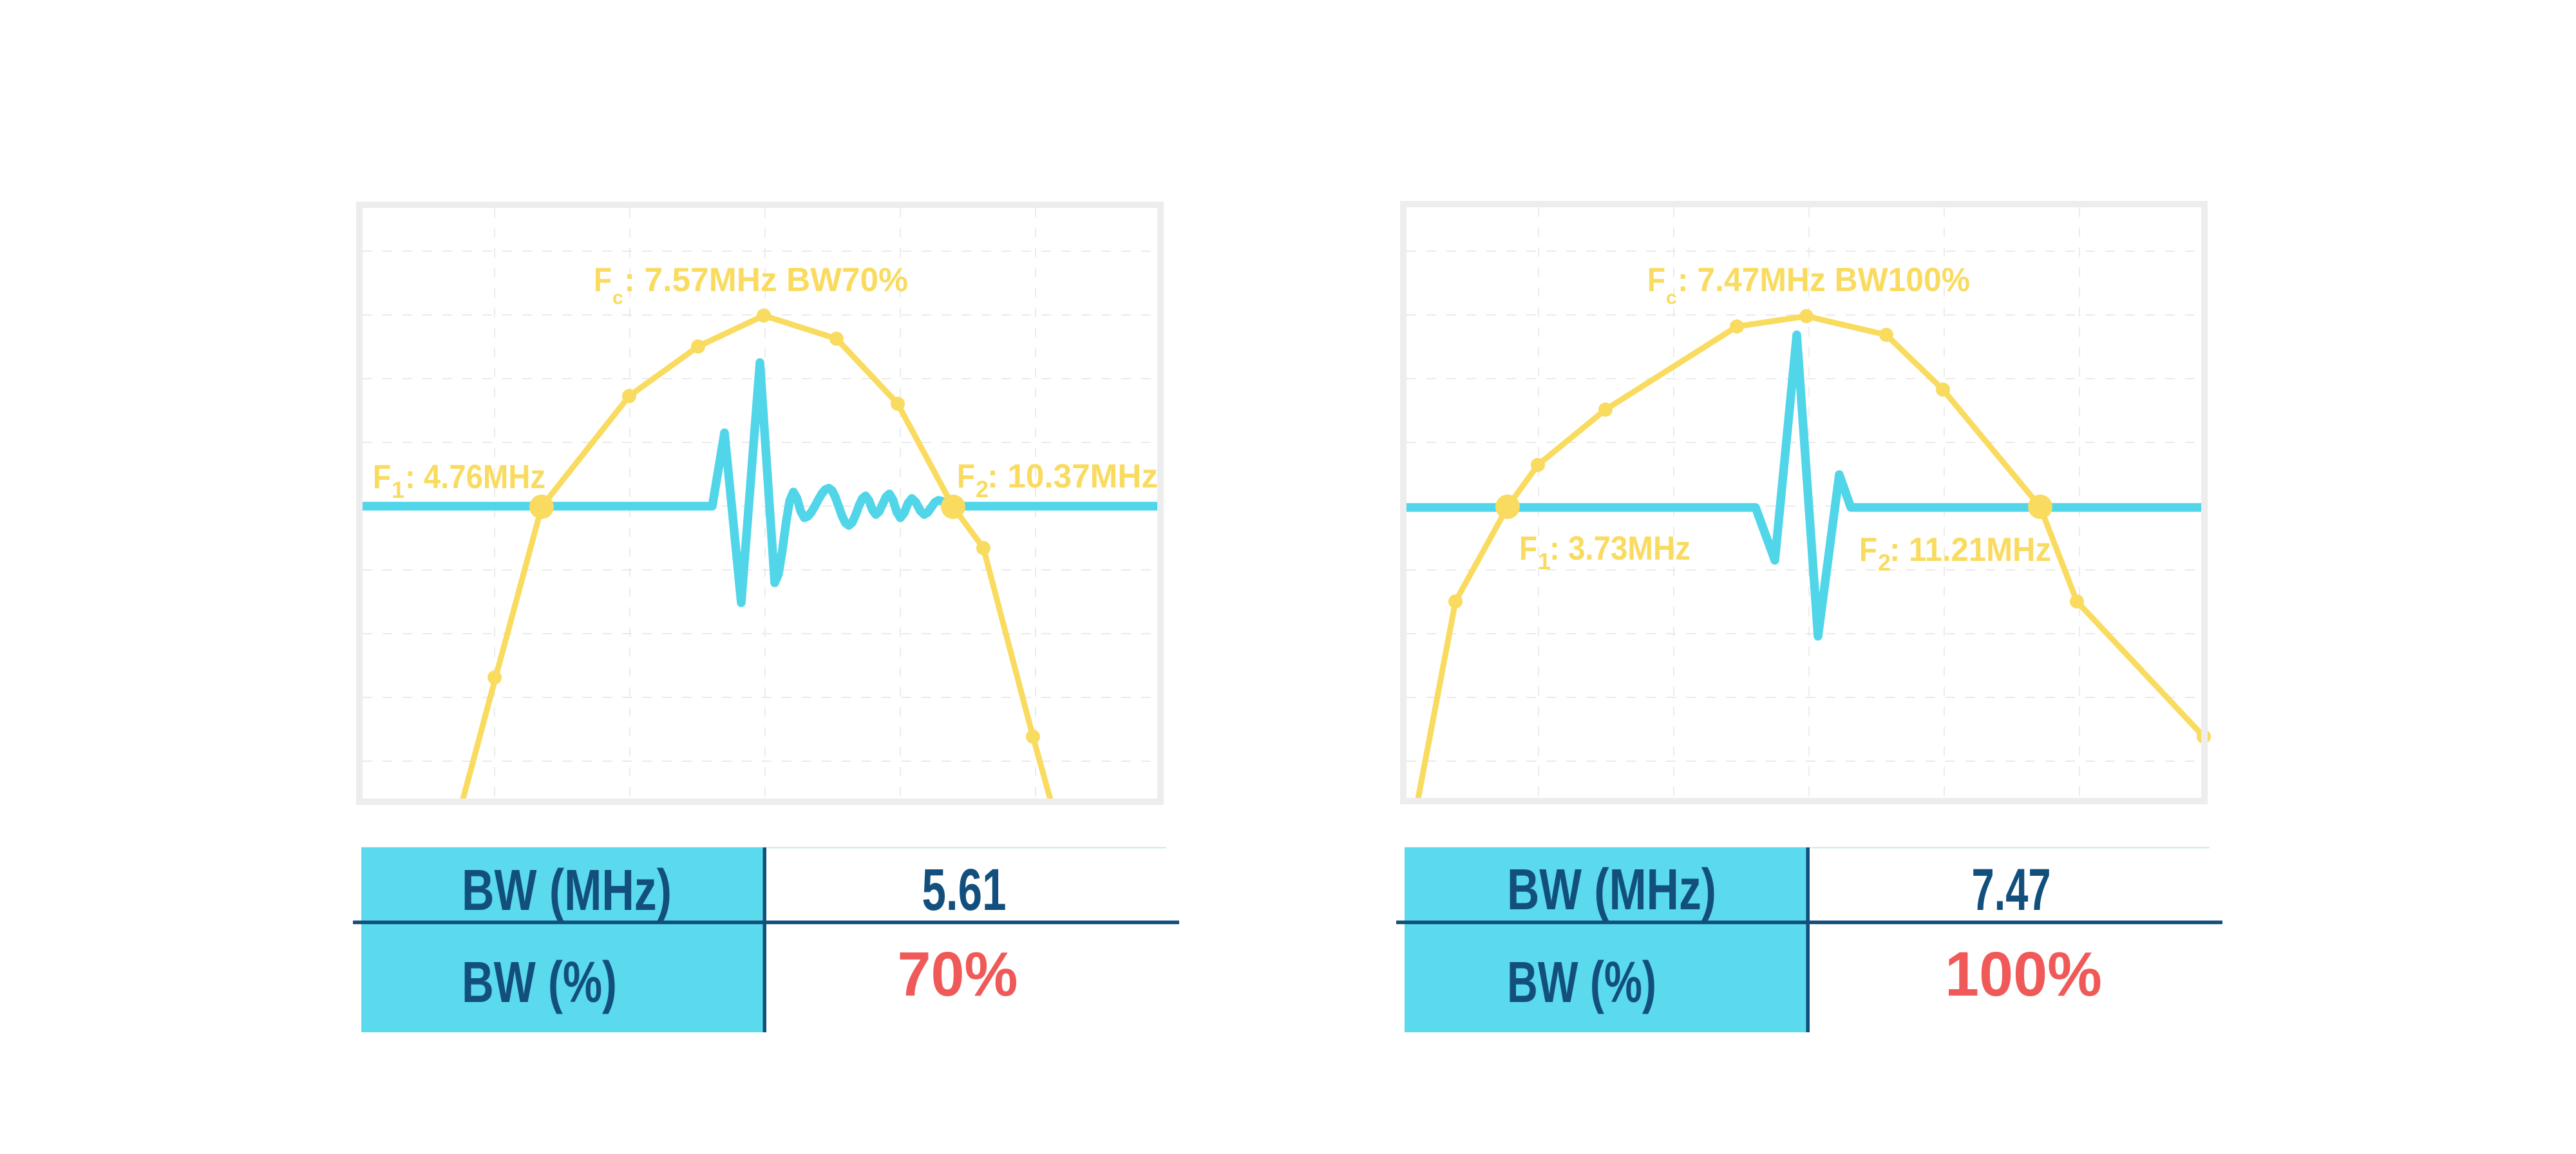  What do you see at coordinates (475, 477) in the screenshot?
I see `svg-text:: 4.76MHz: : 4.76MHz` at bounding box center [475, 477].